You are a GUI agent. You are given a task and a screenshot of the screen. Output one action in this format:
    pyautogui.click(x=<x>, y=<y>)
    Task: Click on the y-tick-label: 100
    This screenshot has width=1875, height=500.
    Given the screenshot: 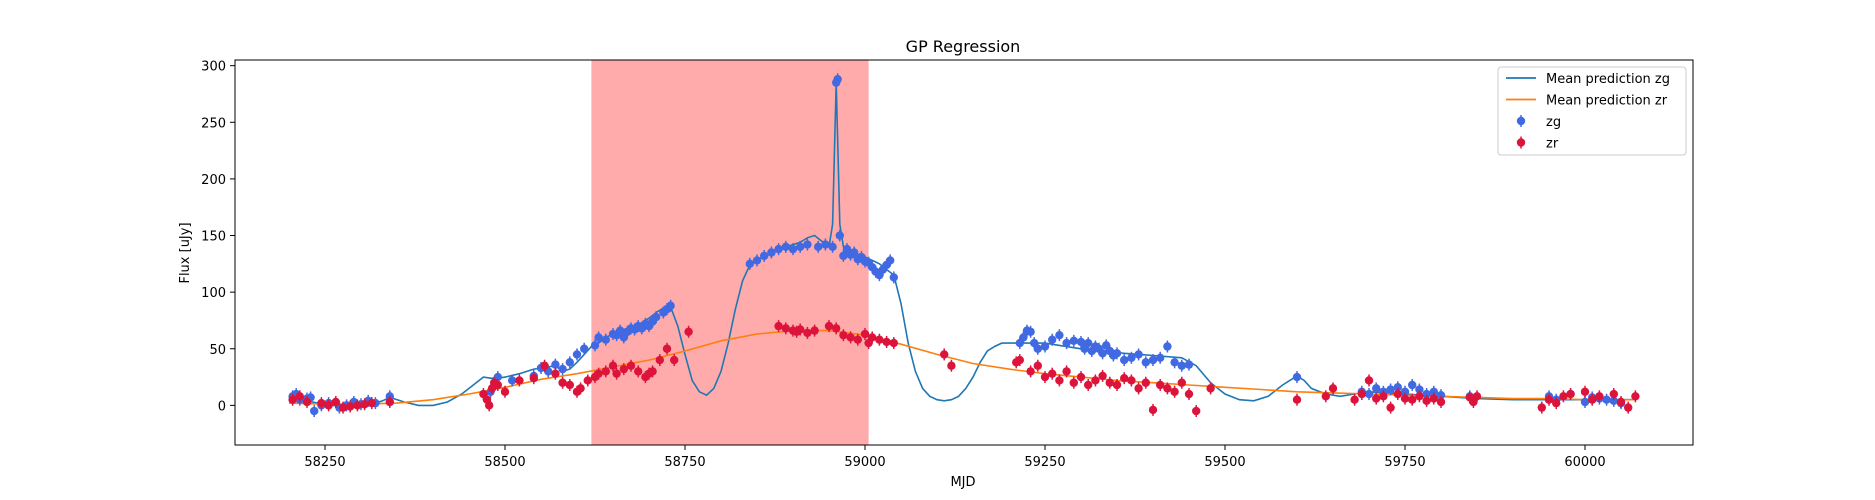 What is the action you would take?
    pyautogui.click(x=213, y=293)
    